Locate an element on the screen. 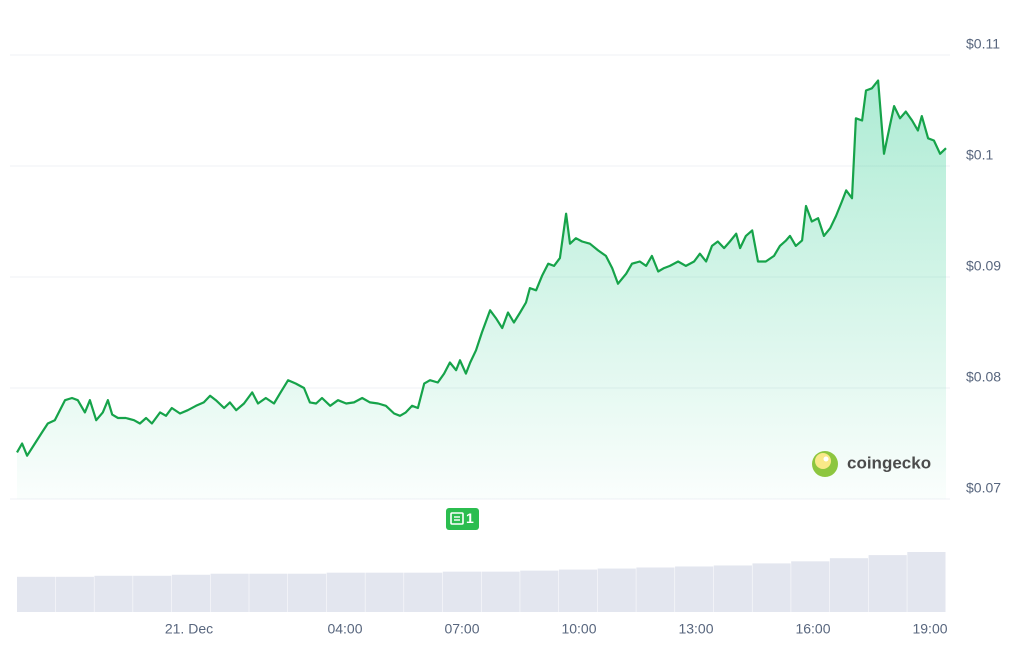 The image size is (1024, 648). news-badge: 1 is located at coordinates (462, 519).